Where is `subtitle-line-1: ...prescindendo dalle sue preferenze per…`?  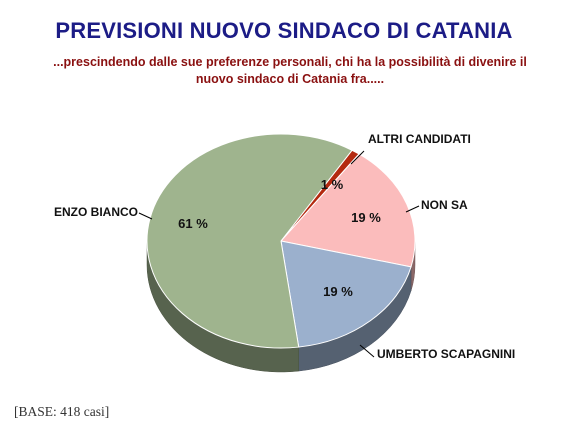
subtitle-line-1: ...prescindendo dalle sue preferenze per… is located at coordinates (290, 62).